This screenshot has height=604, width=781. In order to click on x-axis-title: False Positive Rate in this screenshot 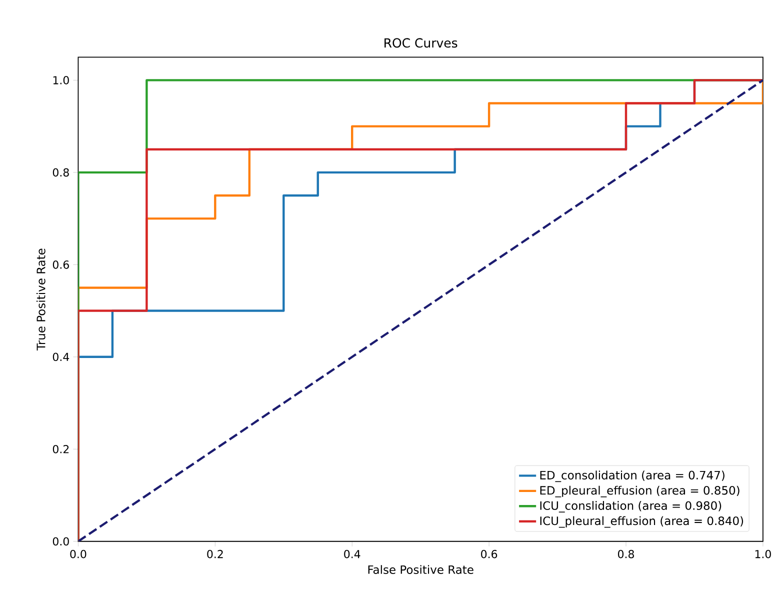, I will do `click(421, 569)`.